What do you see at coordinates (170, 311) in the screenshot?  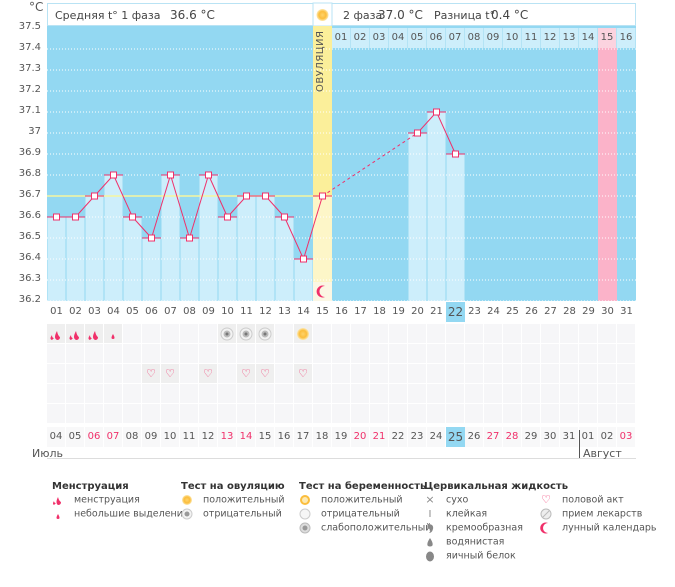 I see `cycle-day-label: 07` at bounding box center [170, 311].